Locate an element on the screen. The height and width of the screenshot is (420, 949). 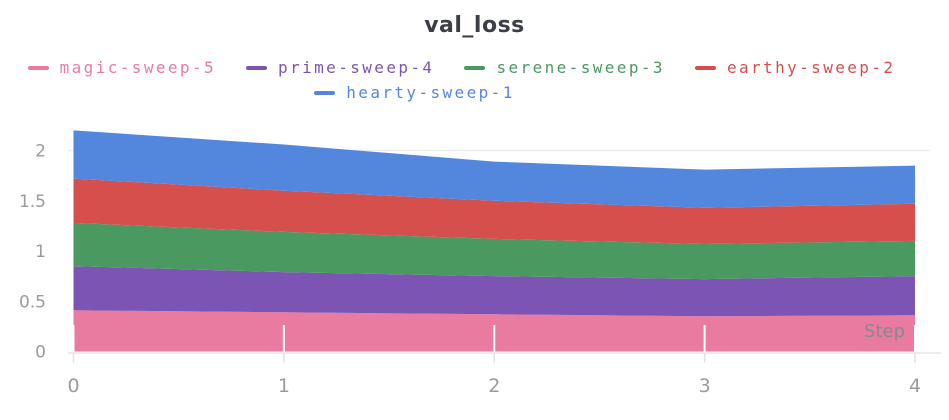
chart-title: val_loss is located at coordinates (474, 25).